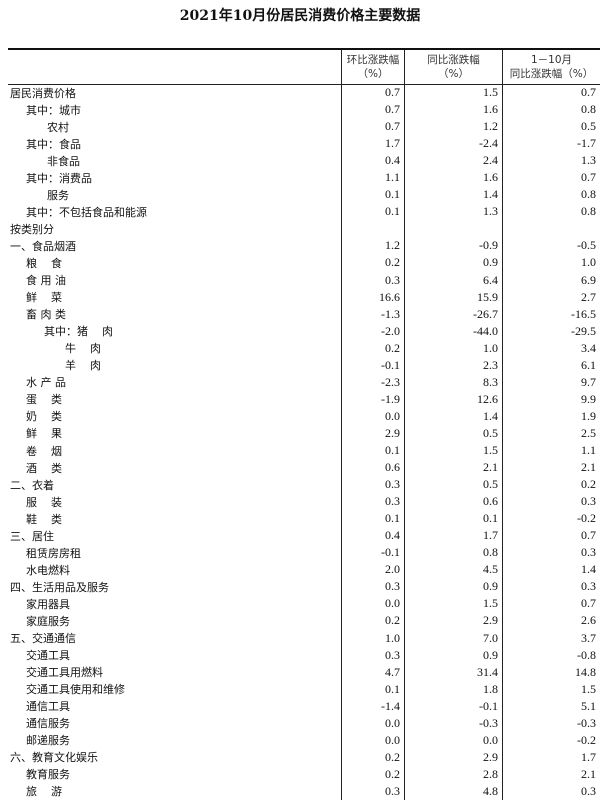 The width and height of the screenshot is (600, 801). What do you see at coordinates (86, 212) in the screenshot?
I see `row-label: 其中：不包括食品和能源` at bounding box center [86, 212].